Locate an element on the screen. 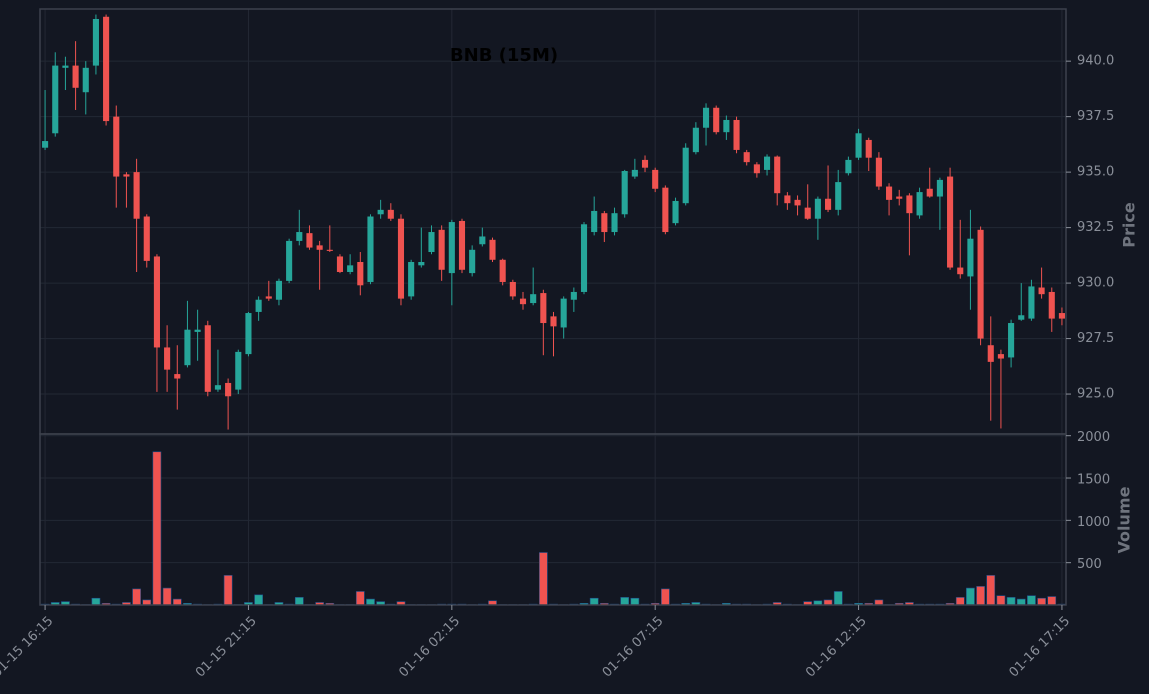  x-tick-label: 01-16 02:15 is located at coordinates (429, 647).